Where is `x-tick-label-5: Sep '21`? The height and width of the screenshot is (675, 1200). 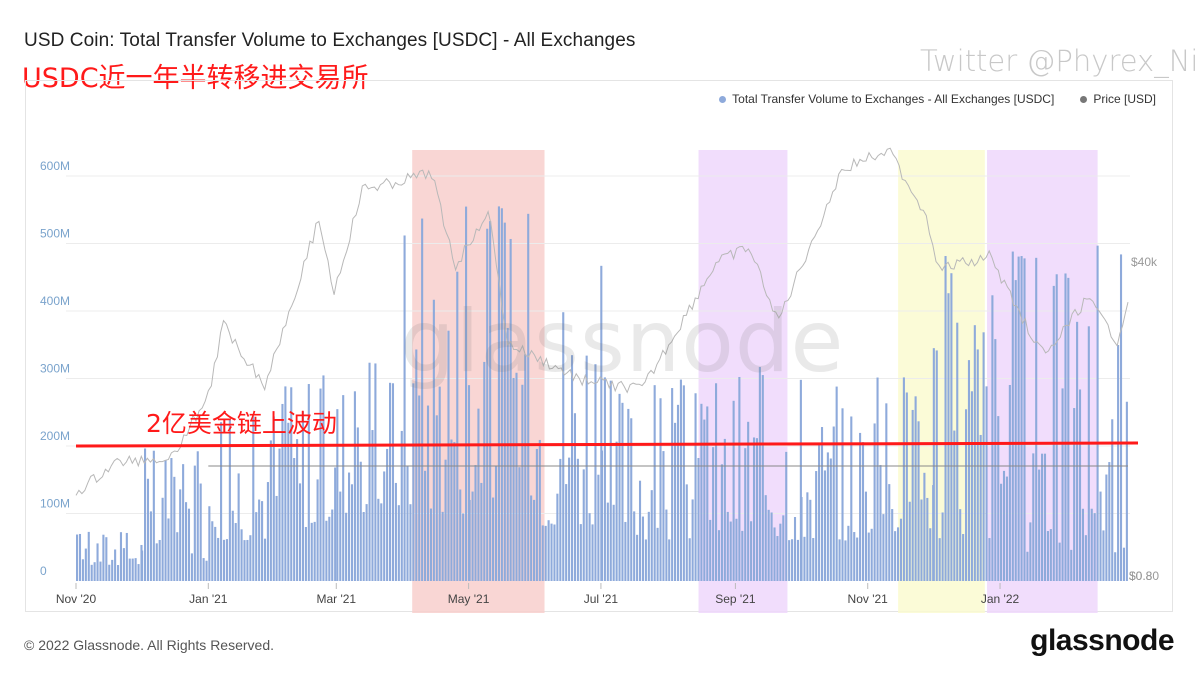 x-tick-label-5: Sep '21 is located at coordinates (735, 599).